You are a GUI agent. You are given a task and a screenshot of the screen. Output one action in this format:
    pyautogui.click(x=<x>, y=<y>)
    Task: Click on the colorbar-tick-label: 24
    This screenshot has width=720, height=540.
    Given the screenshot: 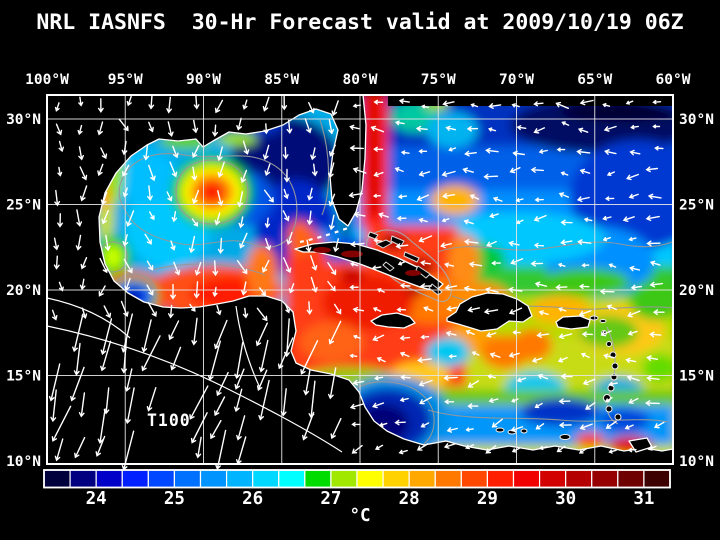 What is the action you would take?
    pyautogui.click(x=96, y=499)
    